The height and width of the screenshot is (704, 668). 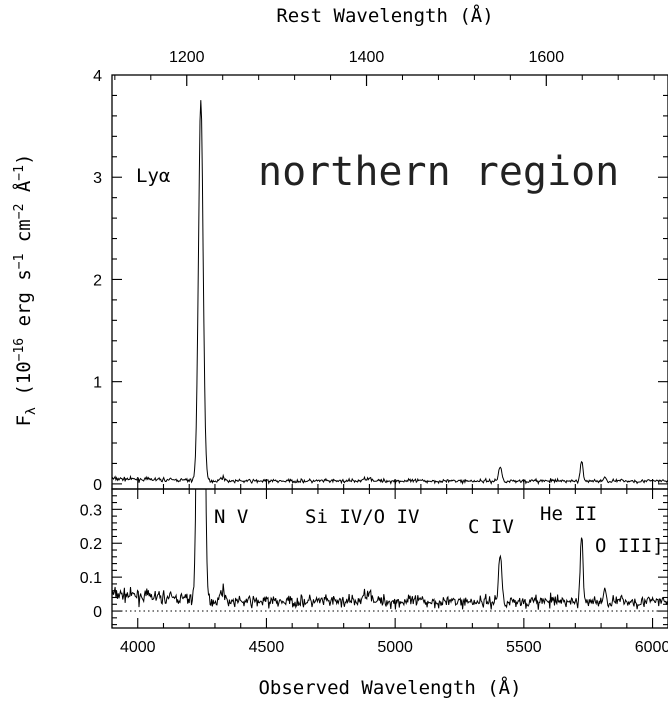 I want to click on y-tick-label: 0.3, so click(x=91, y=510).